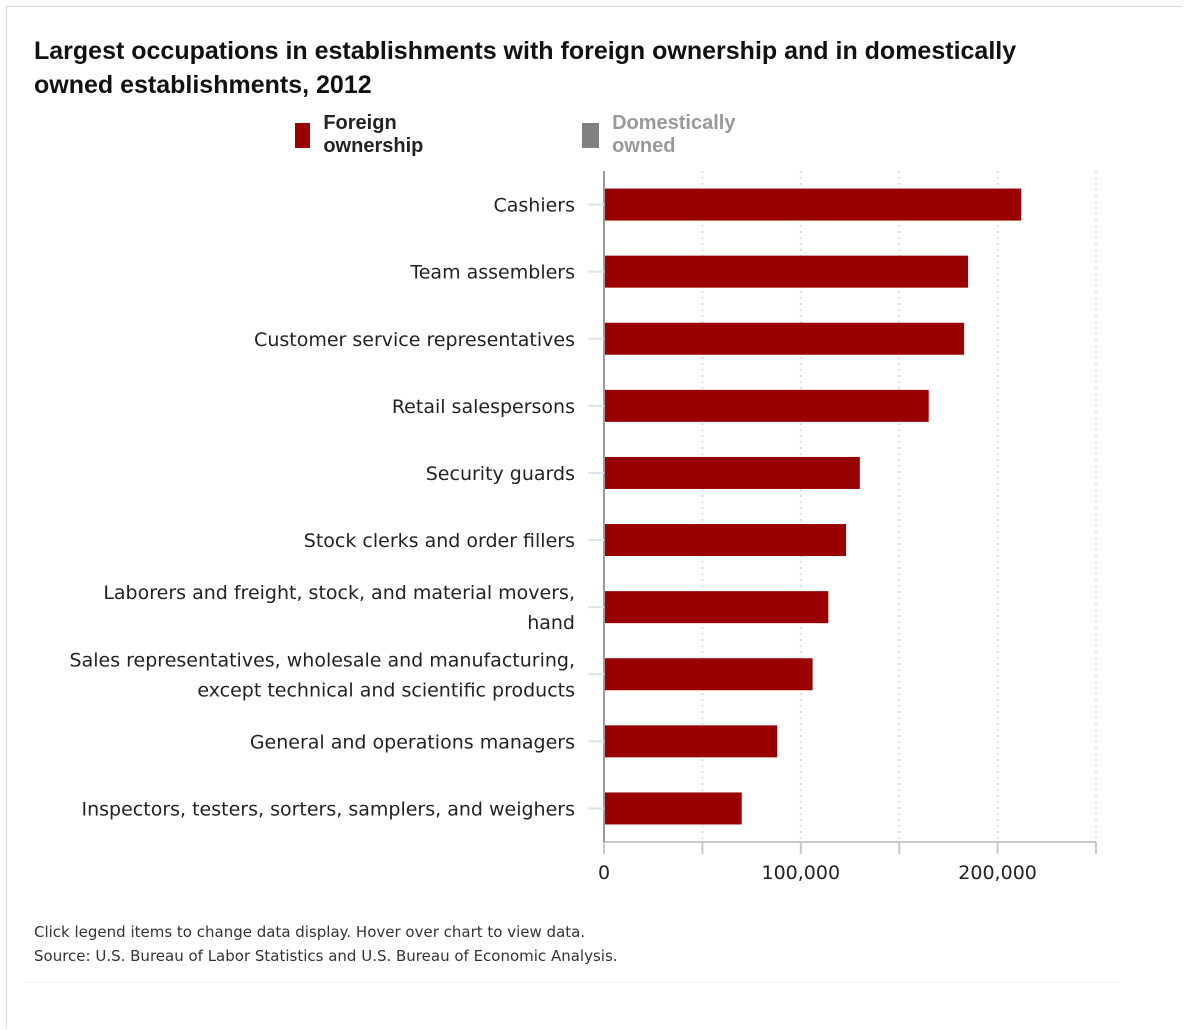 This screenshot has width=1188, height=1030. I want to click on category-label: Cashiers, so click(534, 206).